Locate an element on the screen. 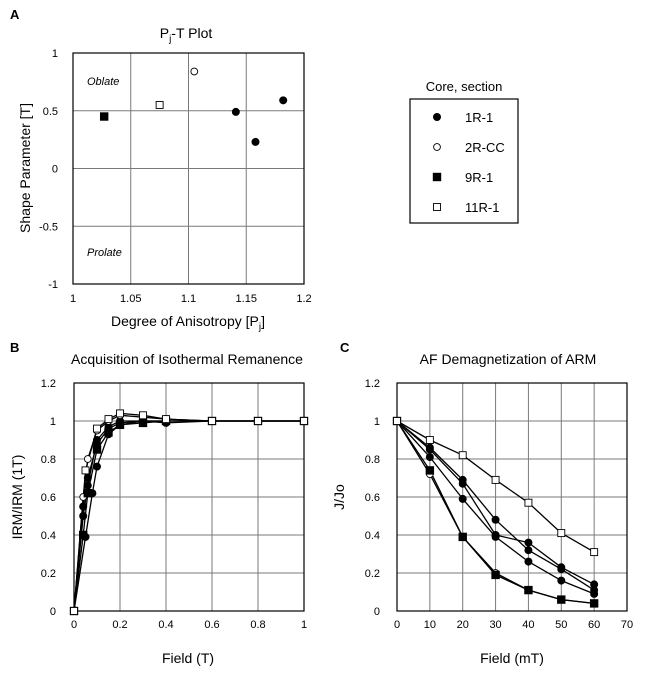 The width and height of the screenshot is (648, 680). panel-c-x-tick-label: 10 is located at coordinates (430, 625).